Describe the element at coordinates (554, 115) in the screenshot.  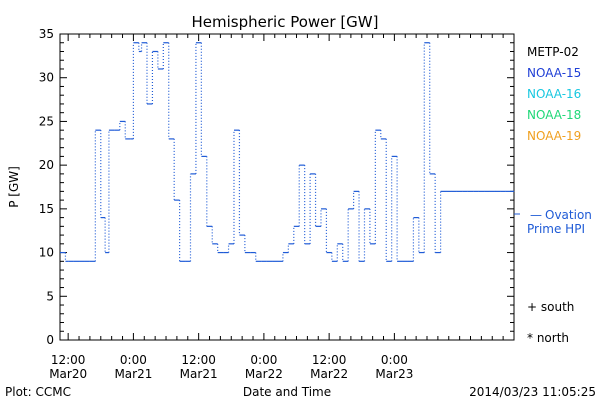
I see `legend-entry: NOAA-18` at that location.